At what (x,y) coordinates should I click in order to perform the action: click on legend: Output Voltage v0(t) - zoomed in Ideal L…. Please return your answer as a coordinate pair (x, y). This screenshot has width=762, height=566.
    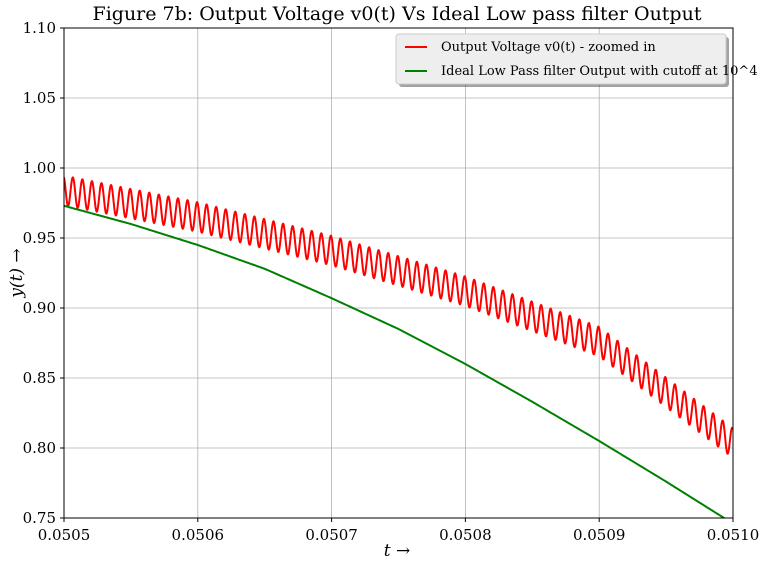
    Looking at the image, I should click on (576, 60).